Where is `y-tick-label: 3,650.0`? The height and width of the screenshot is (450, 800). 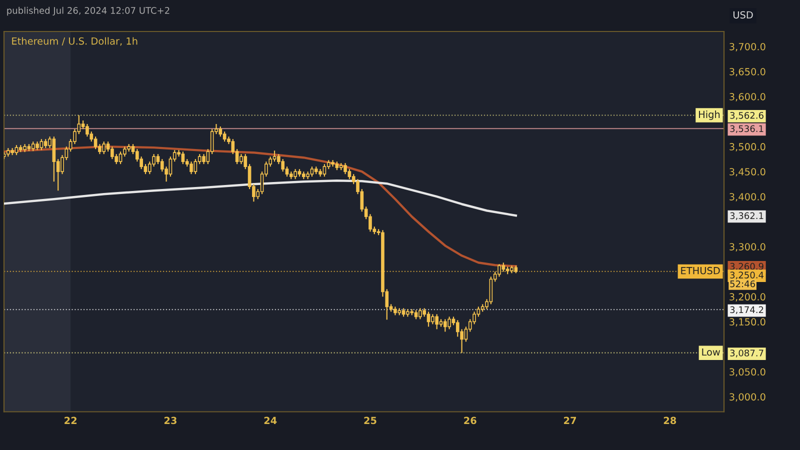 y-tick-label: 3,650.0 is located at coordinates (748, 72).